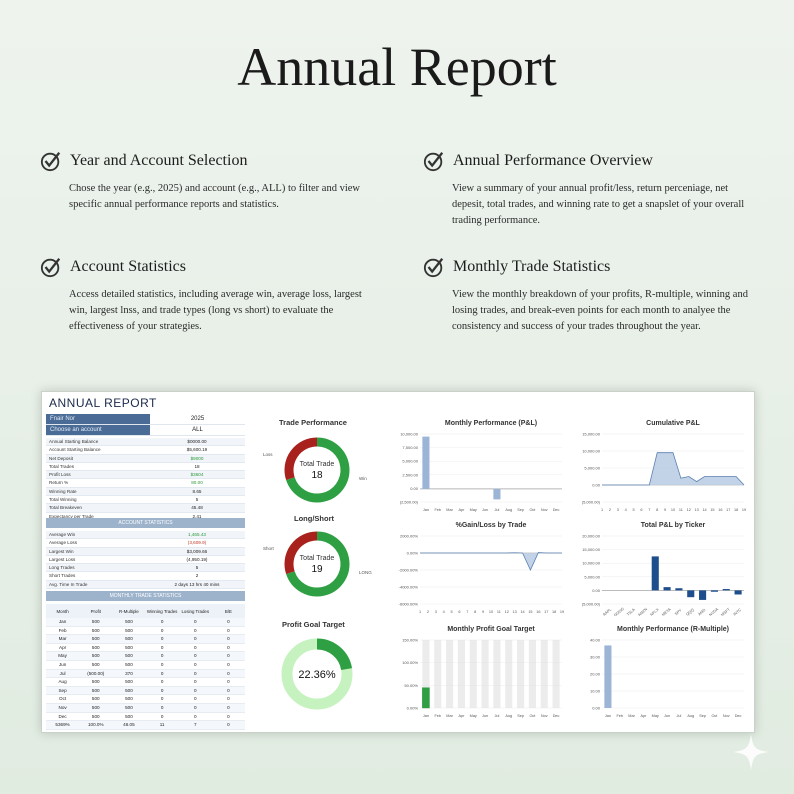 The height and width of the screenshot is (794, 794). What do you see at coordinates (643, 716) in the screenshot?
I see `x-tick-label: Apr` at bounding box center [643, 716].